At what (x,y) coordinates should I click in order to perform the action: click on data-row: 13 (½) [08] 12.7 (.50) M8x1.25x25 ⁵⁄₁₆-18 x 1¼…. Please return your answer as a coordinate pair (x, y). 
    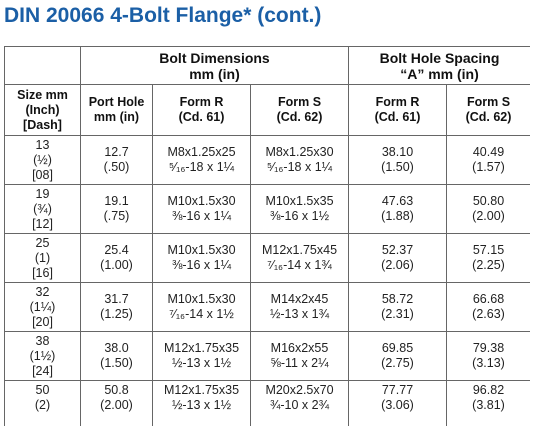
    Looking at the image, I should click on (267, 160).